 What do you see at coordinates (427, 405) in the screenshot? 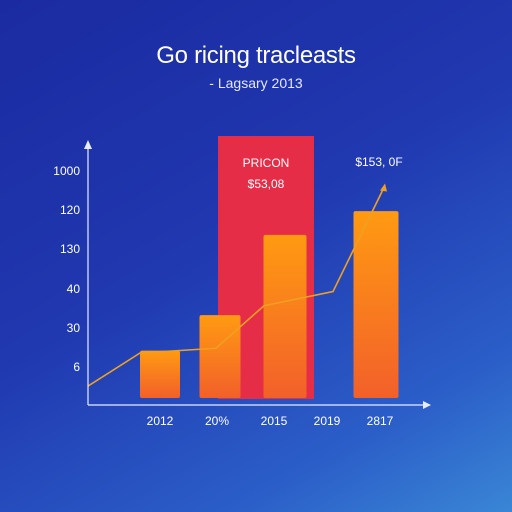
I see `x-axis-arrowhead` at bounding box center [427, 405].